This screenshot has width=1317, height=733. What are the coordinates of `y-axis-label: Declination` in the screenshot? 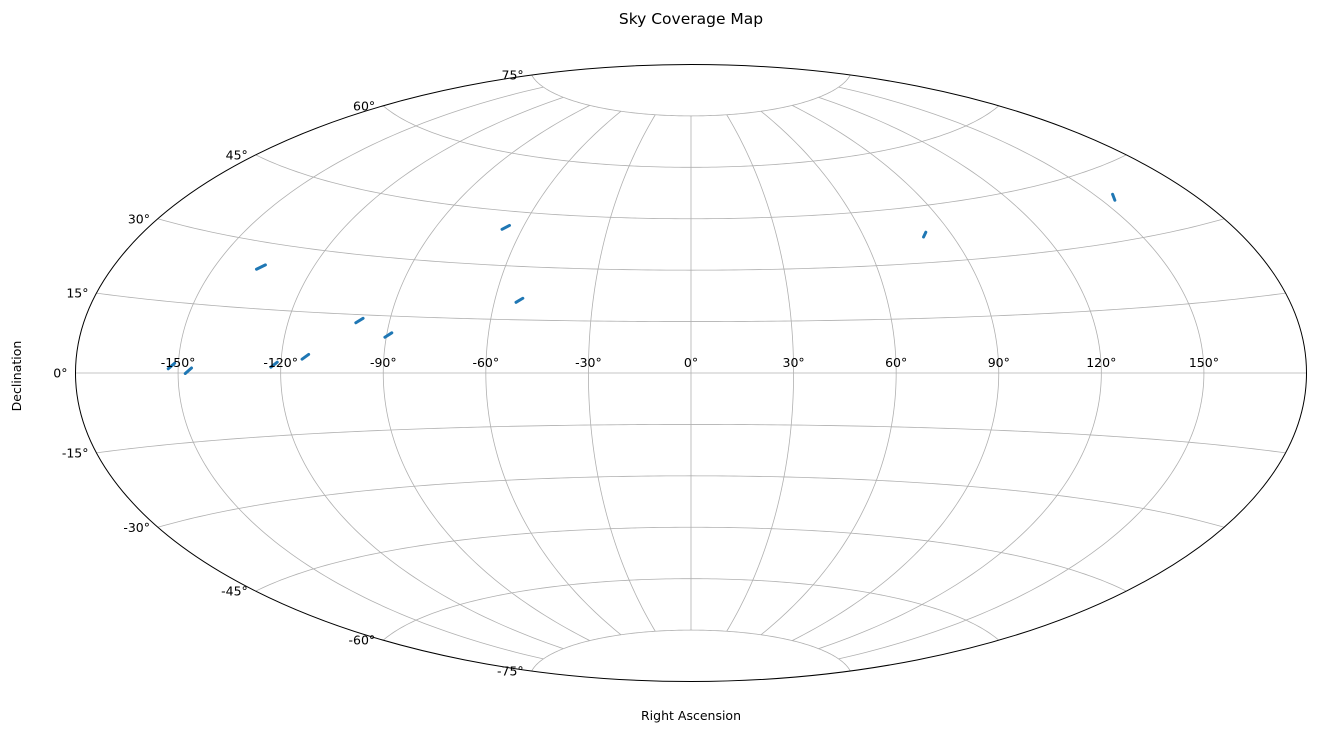 It's located at (16, 376).